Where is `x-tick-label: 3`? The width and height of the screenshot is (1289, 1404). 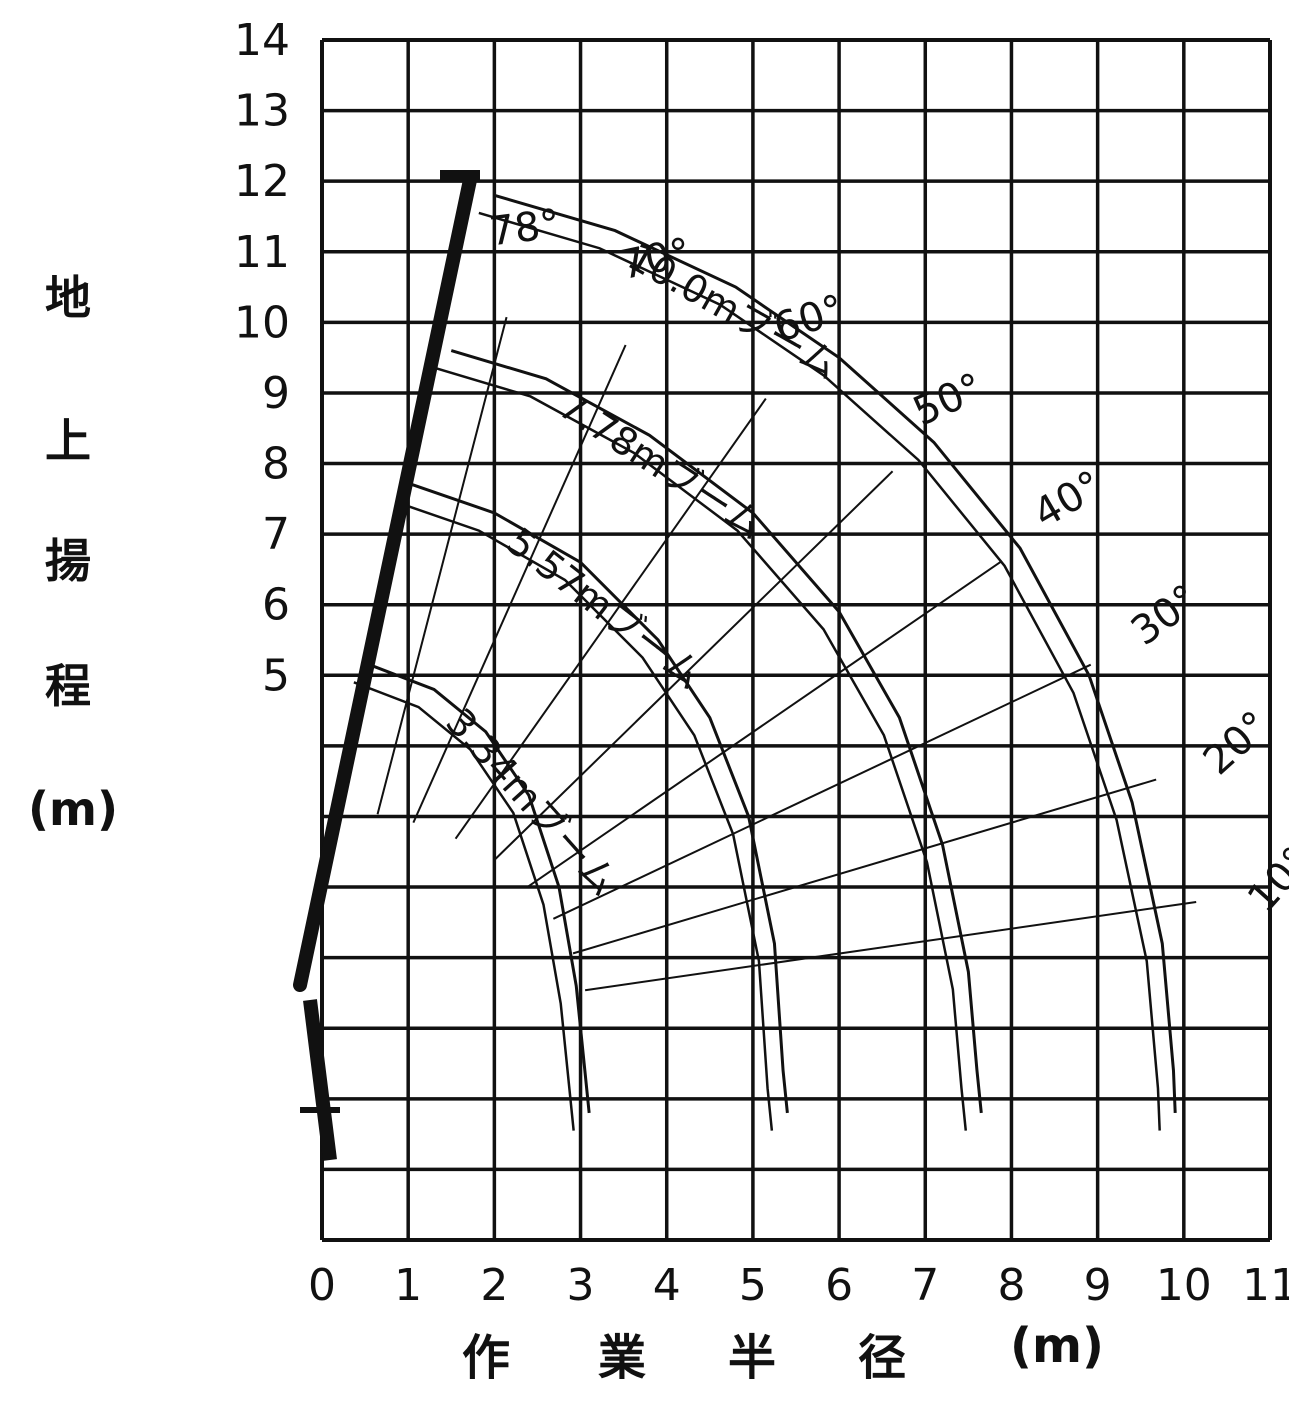
x-tick-label: 3 is located at coordinates (581, 1285).